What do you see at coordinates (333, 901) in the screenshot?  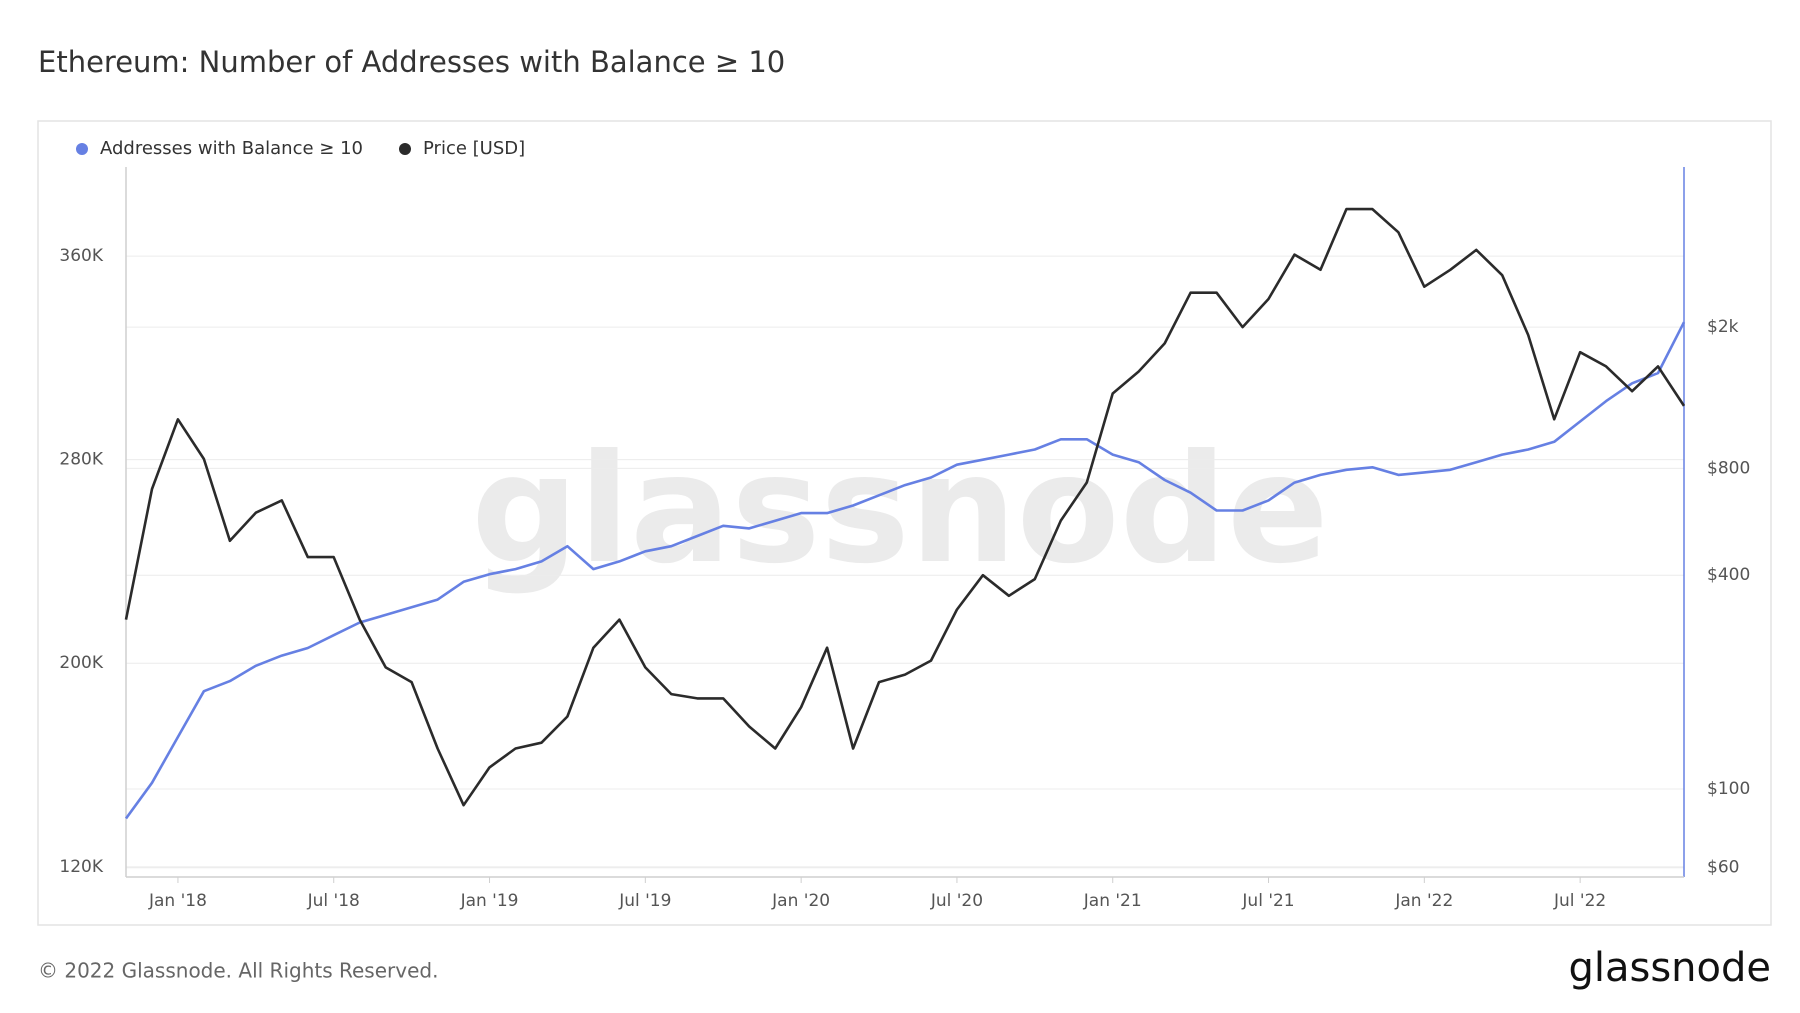 I see `x-tick-label: Jul '18` at bounding box center [333, 901].